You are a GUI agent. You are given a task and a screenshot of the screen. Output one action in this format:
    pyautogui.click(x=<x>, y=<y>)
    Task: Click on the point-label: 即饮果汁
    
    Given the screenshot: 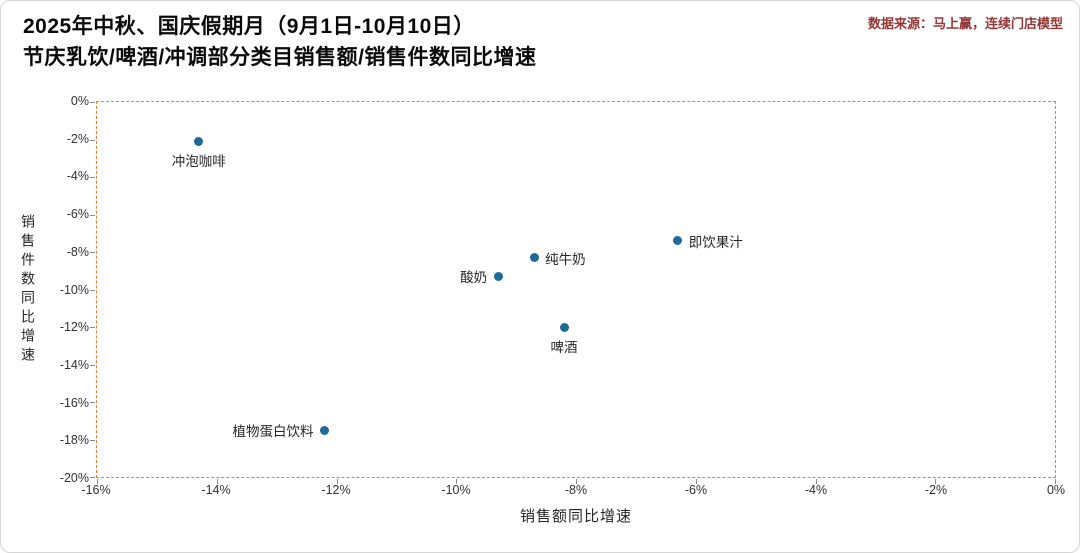 What is the action you would take?
    pyautogui.click(x=715, y=242)
    